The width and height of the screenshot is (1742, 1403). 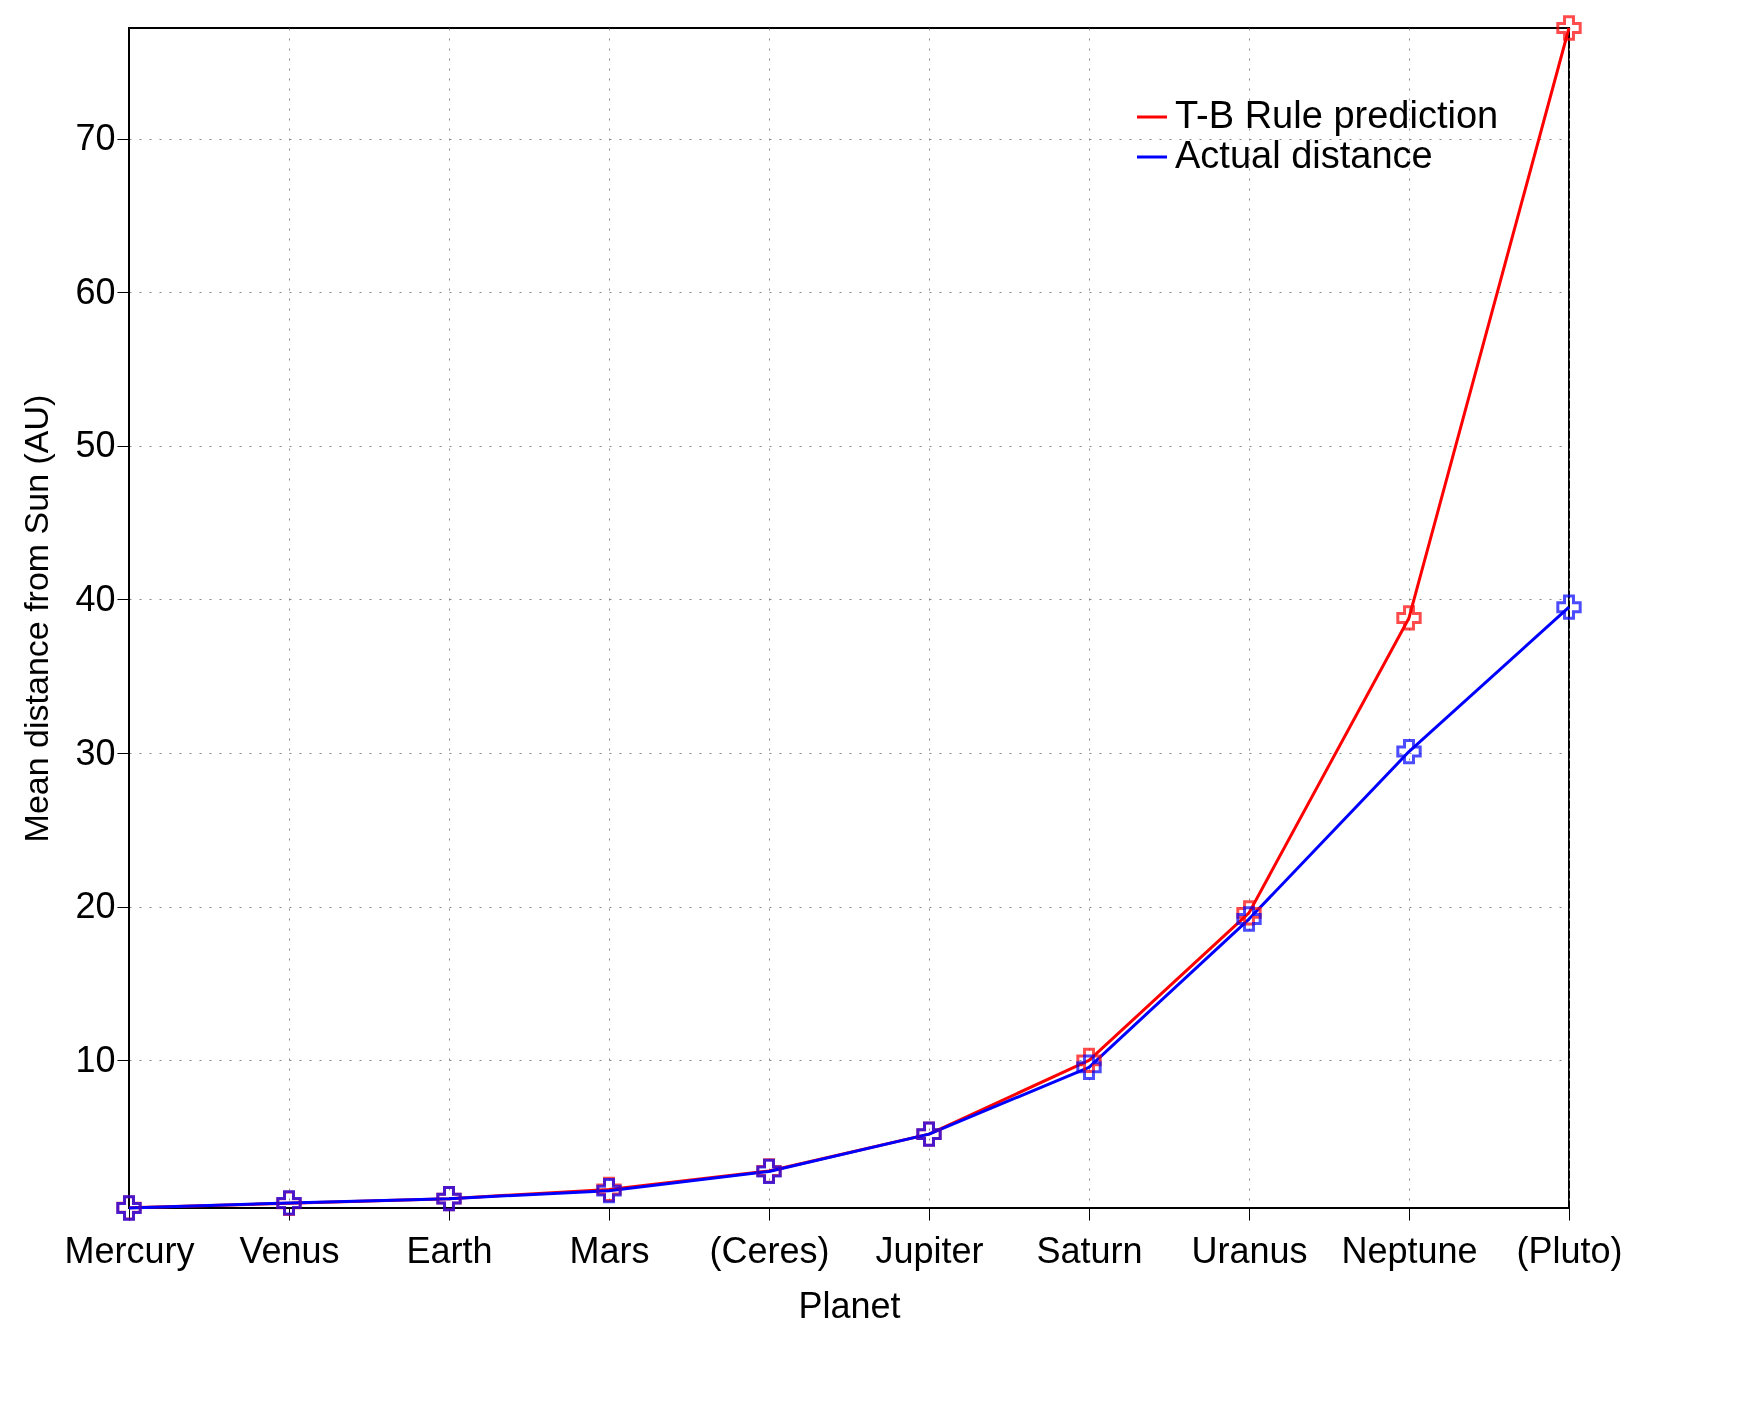 What do you see at coordinates (1337, 115) in the screenshot?
I see `legend-label: T-B Rule prediction` at bounding box center [1337, 115].